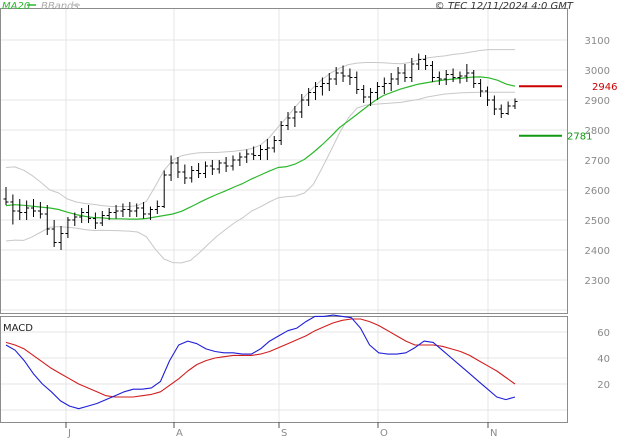 The height and width of the screenshot is (440, 627). What do you see at coordinates (597, 71) in the screenshot?
I see `price-tick-label: 3000` at bounding box center [597, 71].